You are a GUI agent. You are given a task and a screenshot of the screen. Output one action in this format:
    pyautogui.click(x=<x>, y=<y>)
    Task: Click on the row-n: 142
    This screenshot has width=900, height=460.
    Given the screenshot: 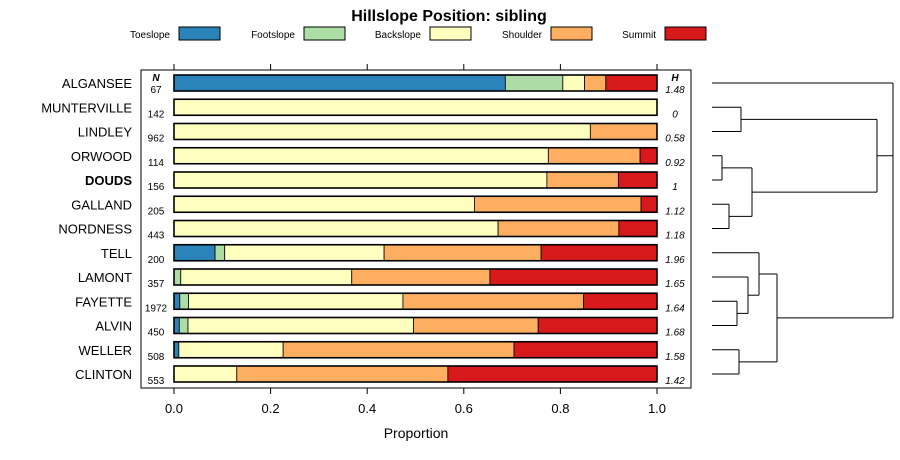 What is the action you would take?
    pyautogui.click(x=156, y=114)
    